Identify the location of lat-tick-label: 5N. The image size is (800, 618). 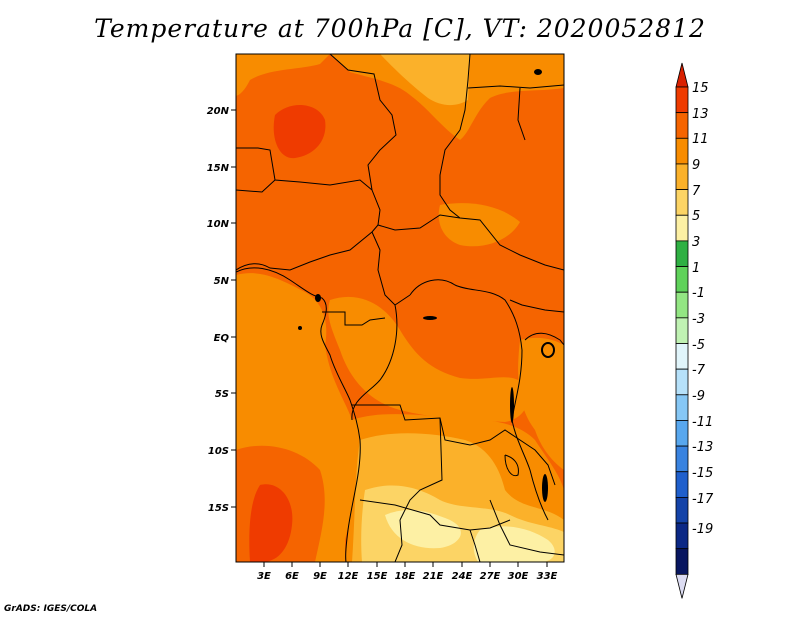
(222, 281).